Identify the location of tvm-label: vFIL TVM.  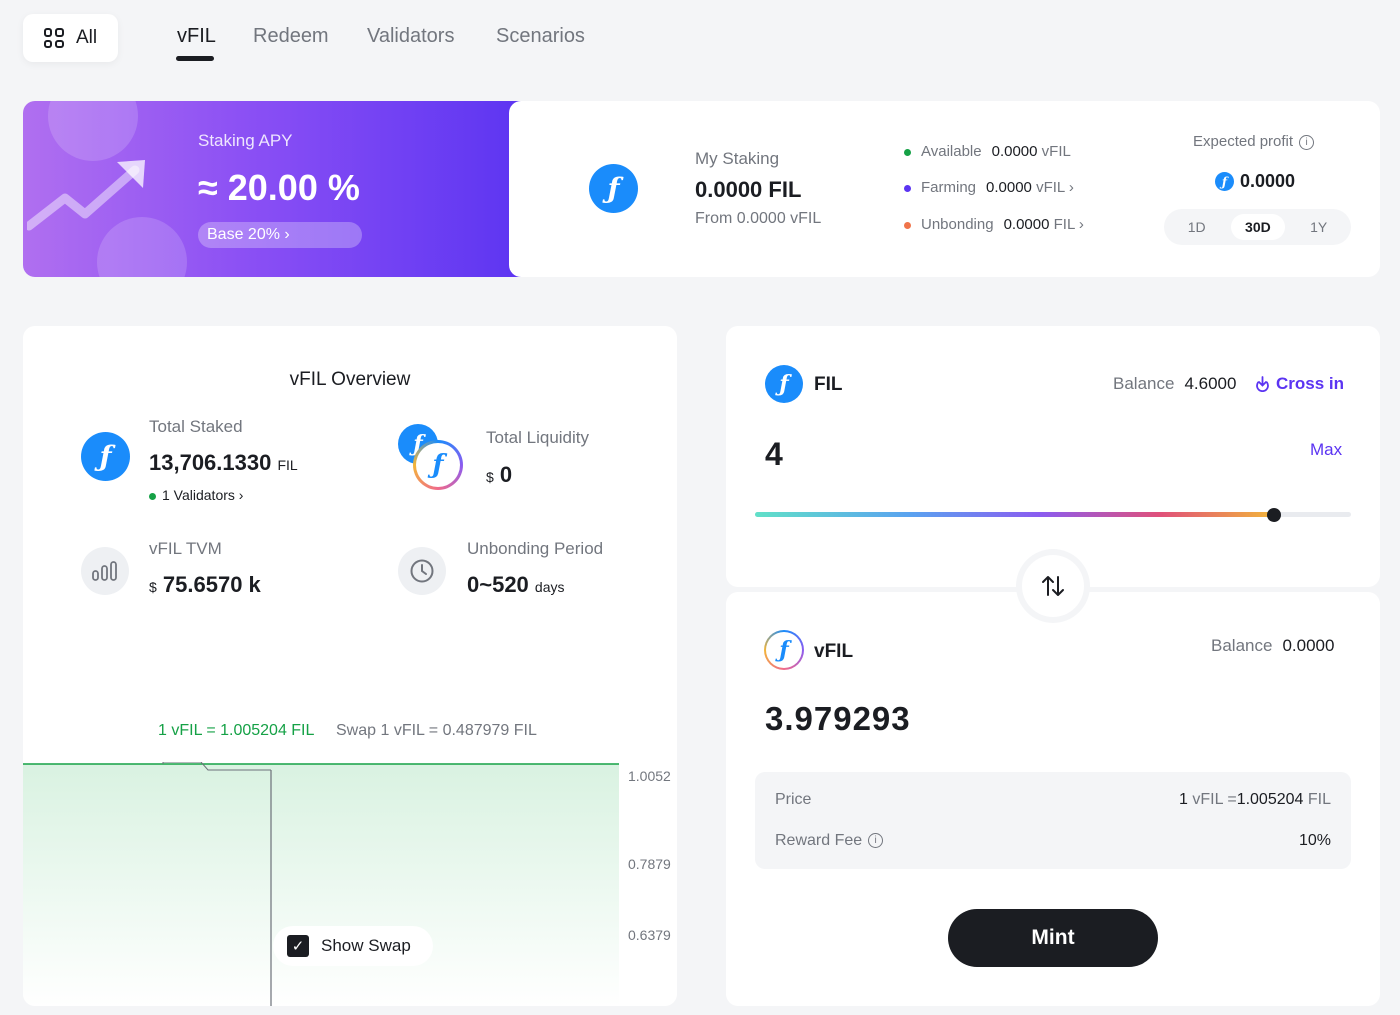
(185, 548).